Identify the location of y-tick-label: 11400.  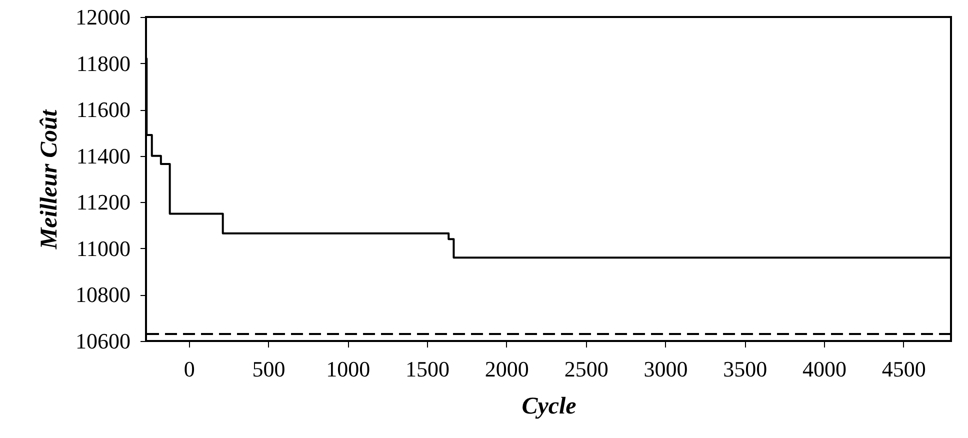
(103, 155).